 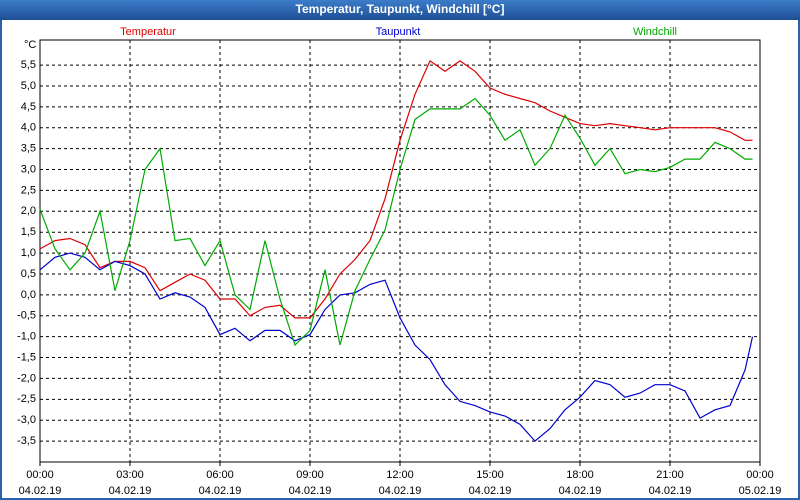 I want to click on y-tick-label: 1,0, so click(x=28, y=253).